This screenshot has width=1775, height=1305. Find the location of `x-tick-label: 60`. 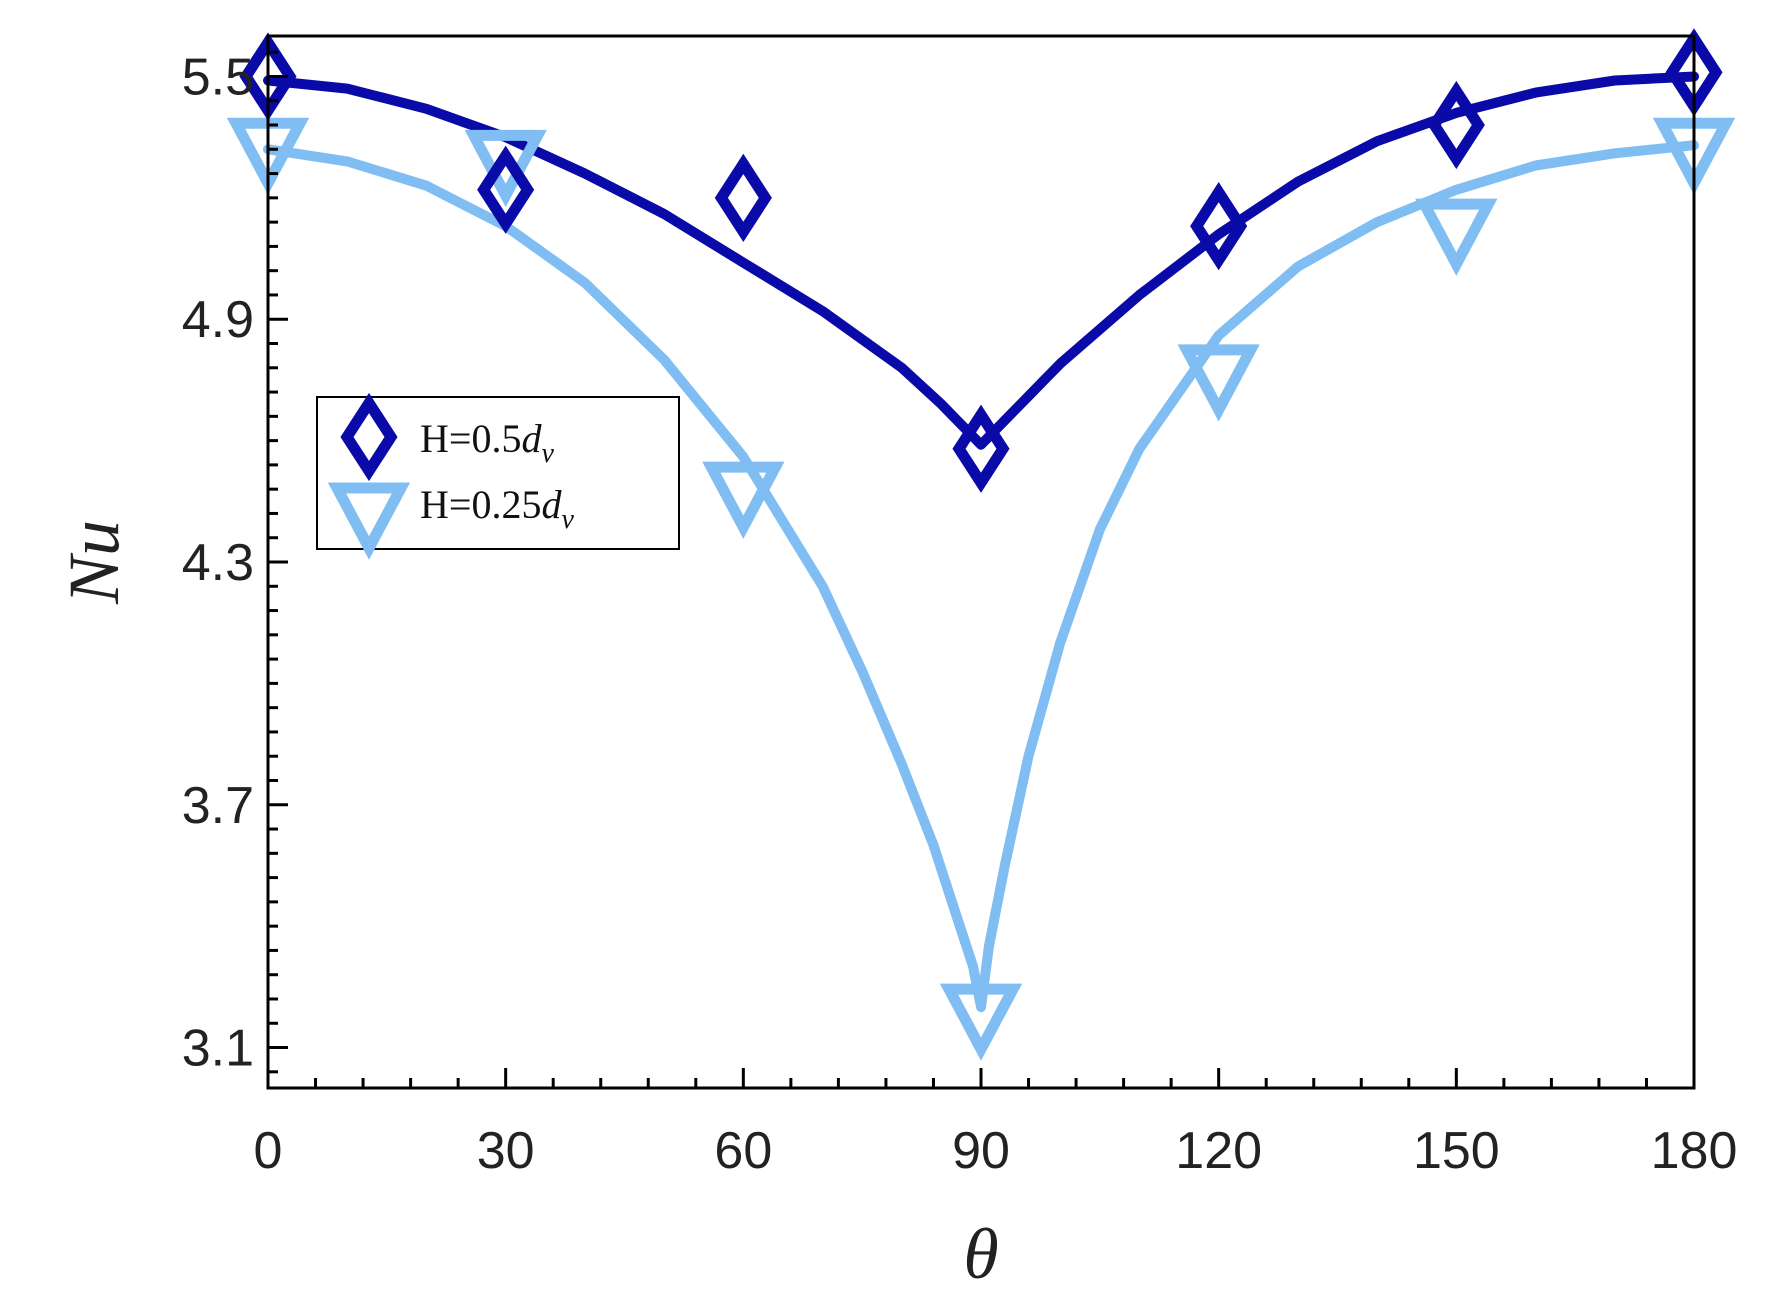

x-tick-label: 60 is located at coordinates (743, 1151).